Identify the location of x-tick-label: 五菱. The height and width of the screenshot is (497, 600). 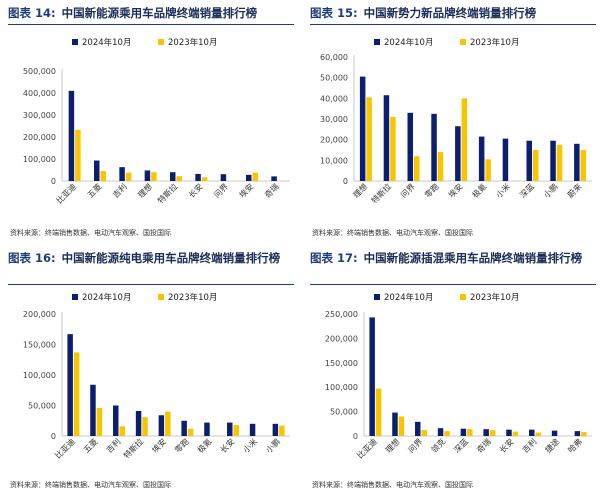
(94, 190).